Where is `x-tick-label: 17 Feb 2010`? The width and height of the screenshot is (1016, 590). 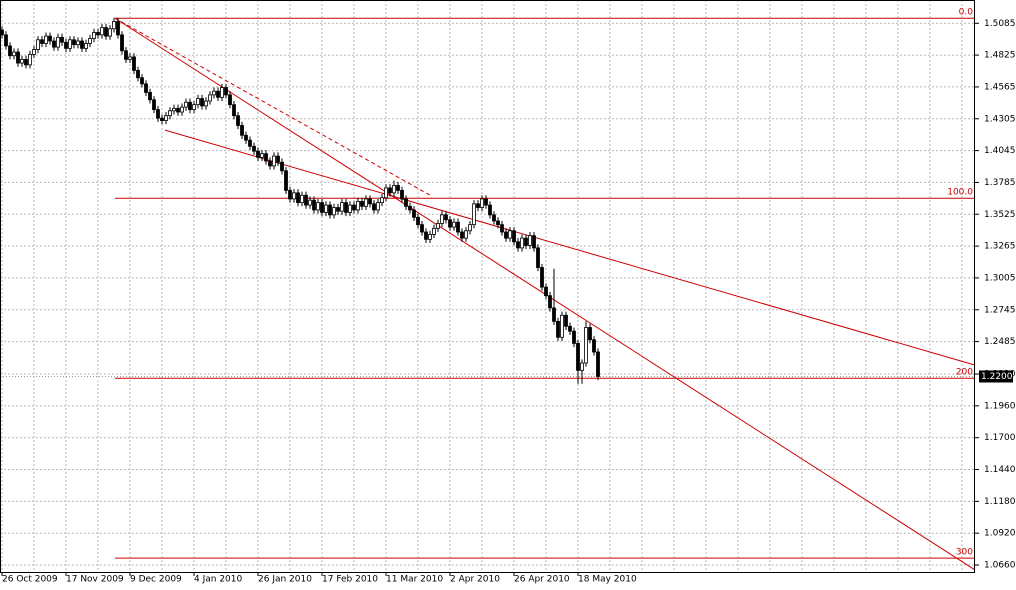
x-tick-label: 17 Feb 2010 is located at coordinates (350, 580).